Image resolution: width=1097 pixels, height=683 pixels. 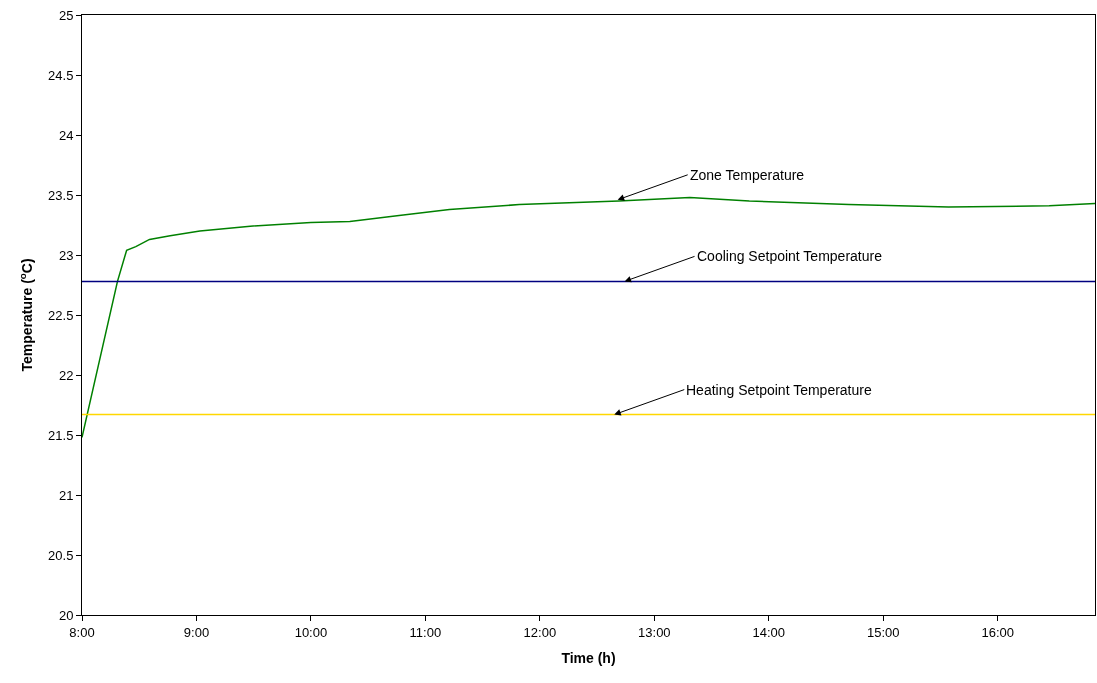 What do you see at coordinates (196, 632) in the screenshot?
I see `x-tick-label: 9:00` at bounding box center [196, 632].